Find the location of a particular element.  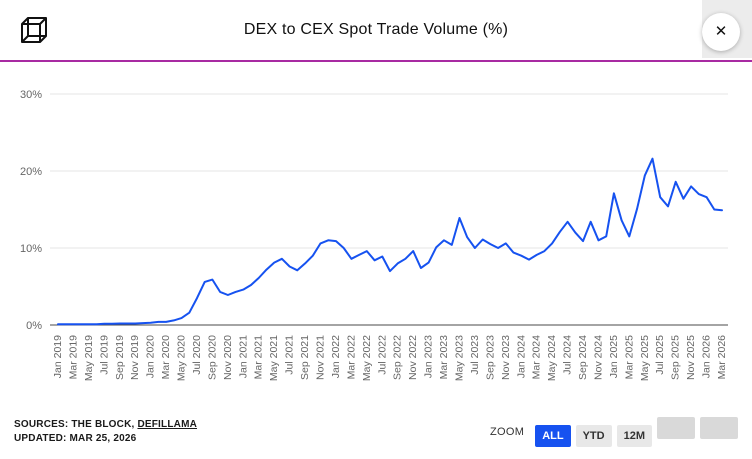

updated-line: UPDATED: MAR 25, 2026 is located at coordinates (75, 438).